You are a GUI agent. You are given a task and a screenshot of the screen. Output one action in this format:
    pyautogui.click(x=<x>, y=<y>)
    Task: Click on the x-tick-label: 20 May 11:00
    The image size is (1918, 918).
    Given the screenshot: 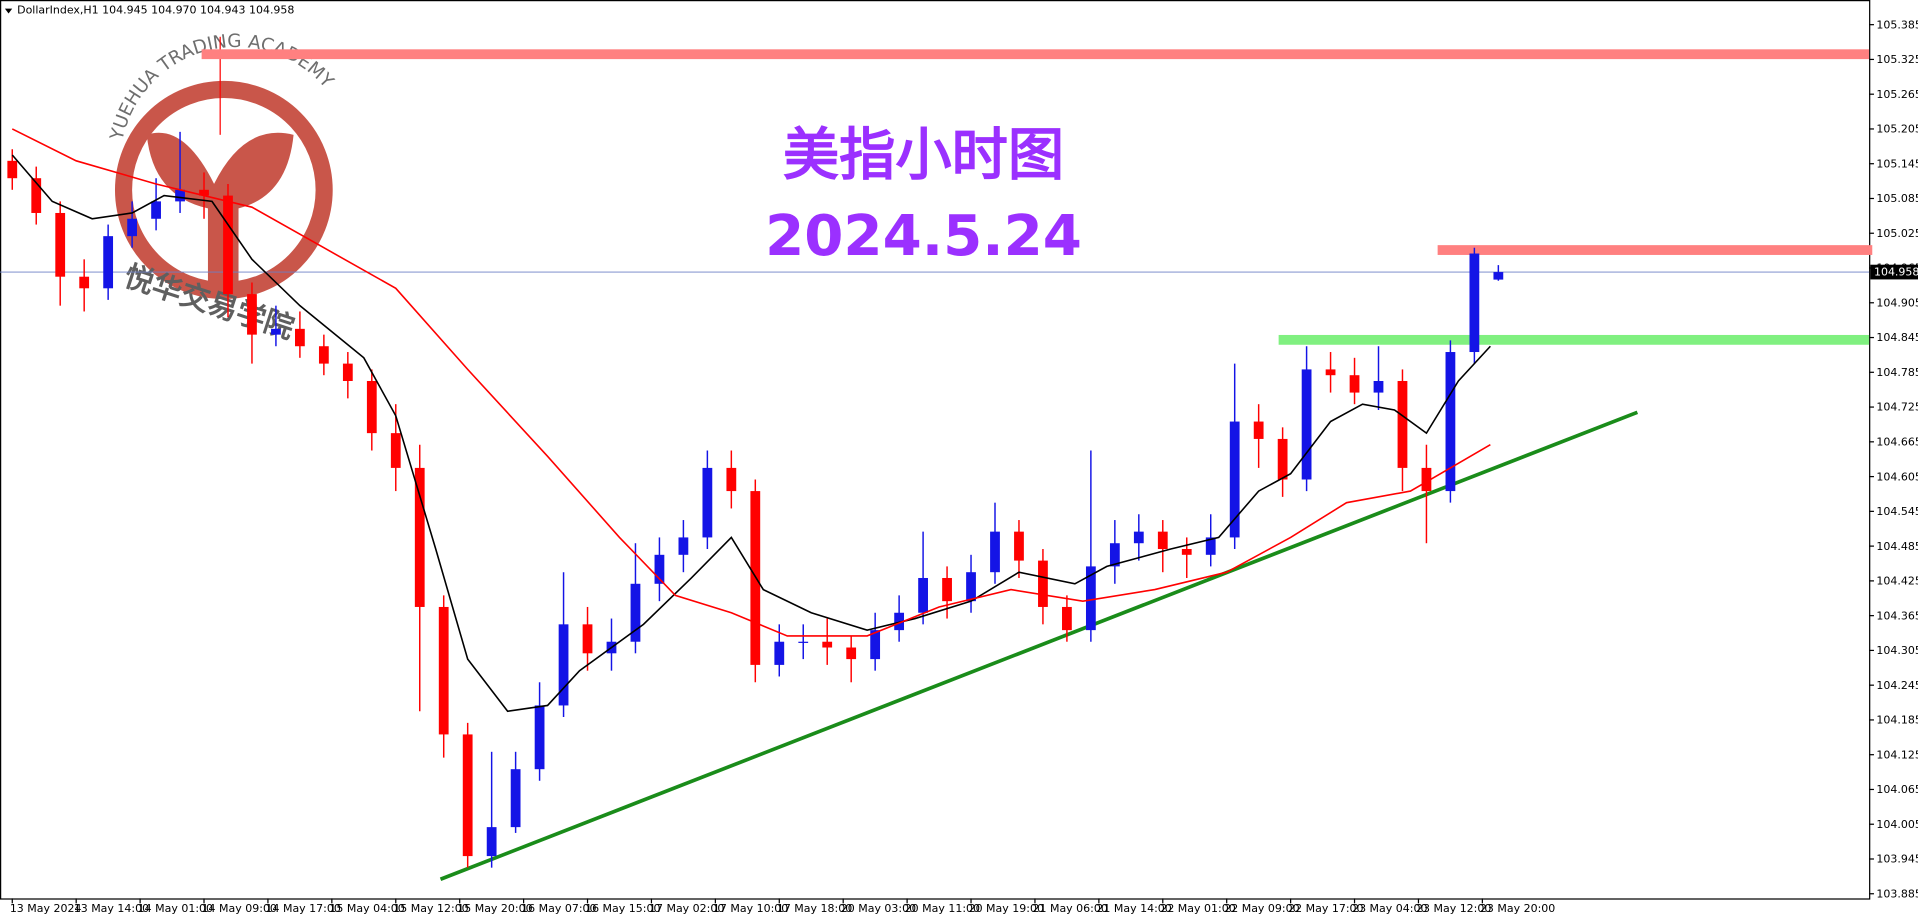 What is the action you would take?
    pyautogui.click(x=942, y=908)
    